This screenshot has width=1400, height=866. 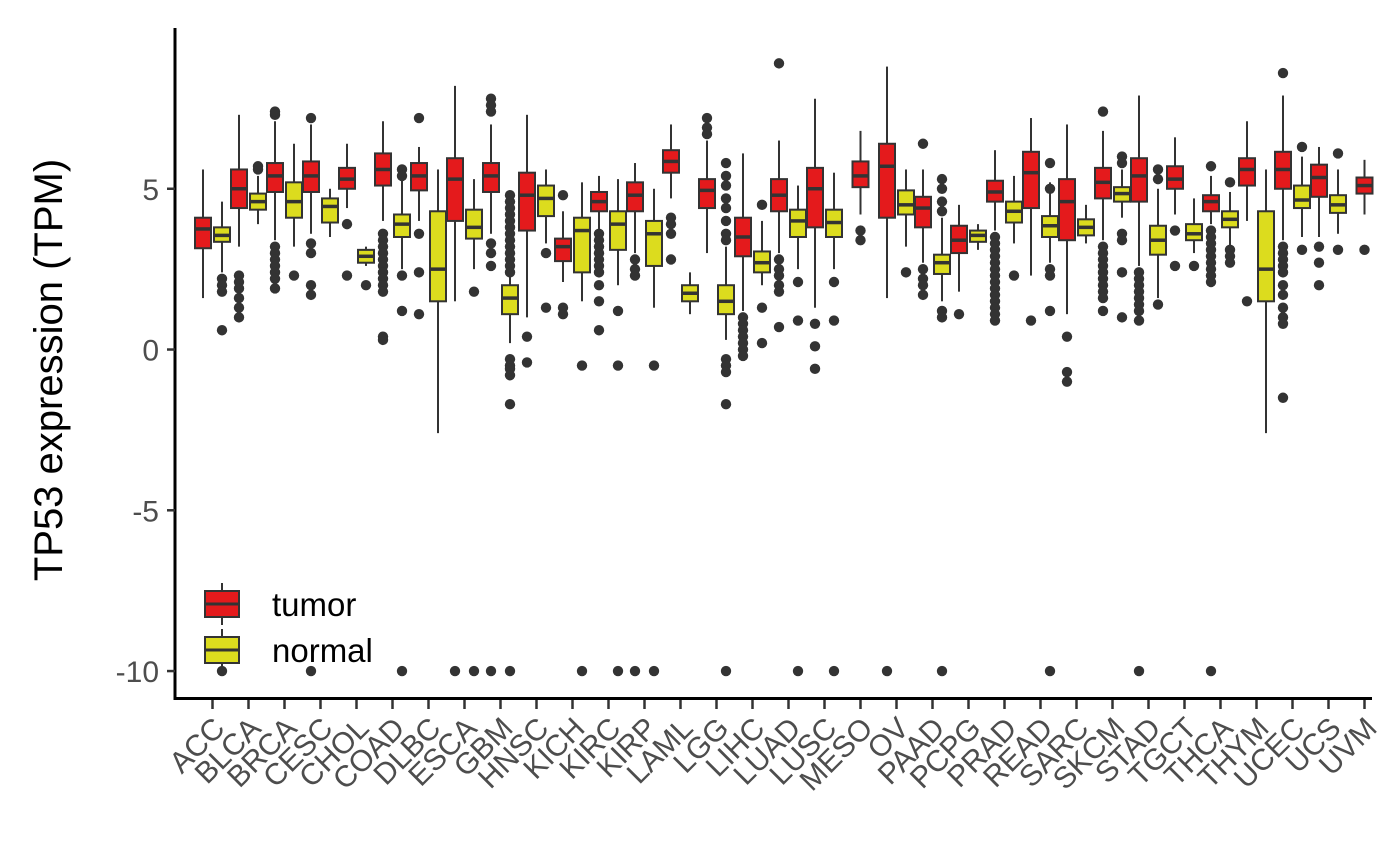 I want to click on box-chol-normal, so click(x=366, y=268).